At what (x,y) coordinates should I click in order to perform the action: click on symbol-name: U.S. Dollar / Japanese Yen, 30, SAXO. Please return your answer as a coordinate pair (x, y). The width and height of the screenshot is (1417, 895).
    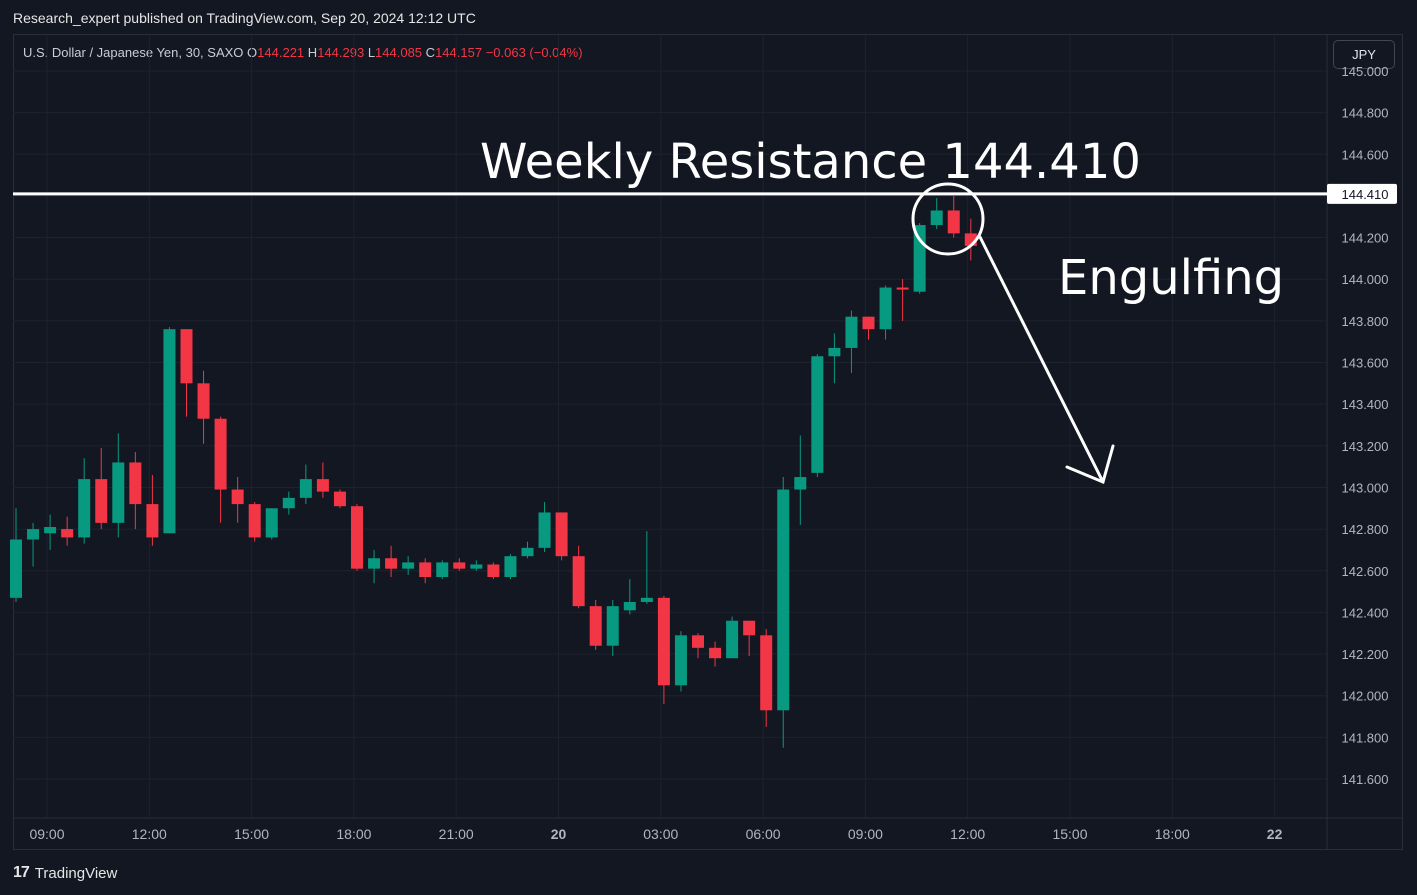
    Looking at the image, I should click on (133, 52).